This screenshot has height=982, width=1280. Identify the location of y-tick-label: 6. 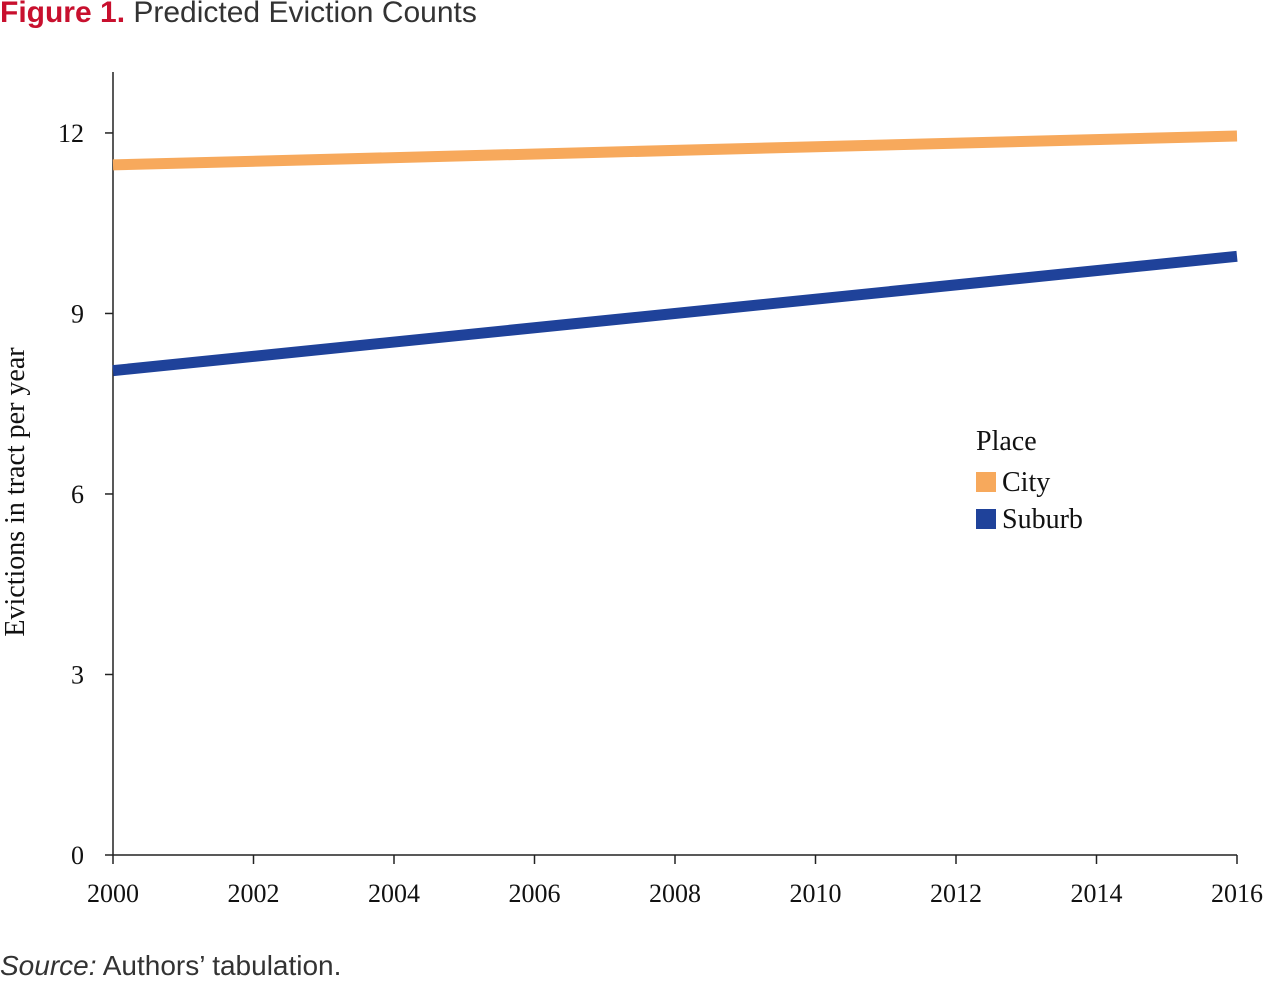
(77, 494).